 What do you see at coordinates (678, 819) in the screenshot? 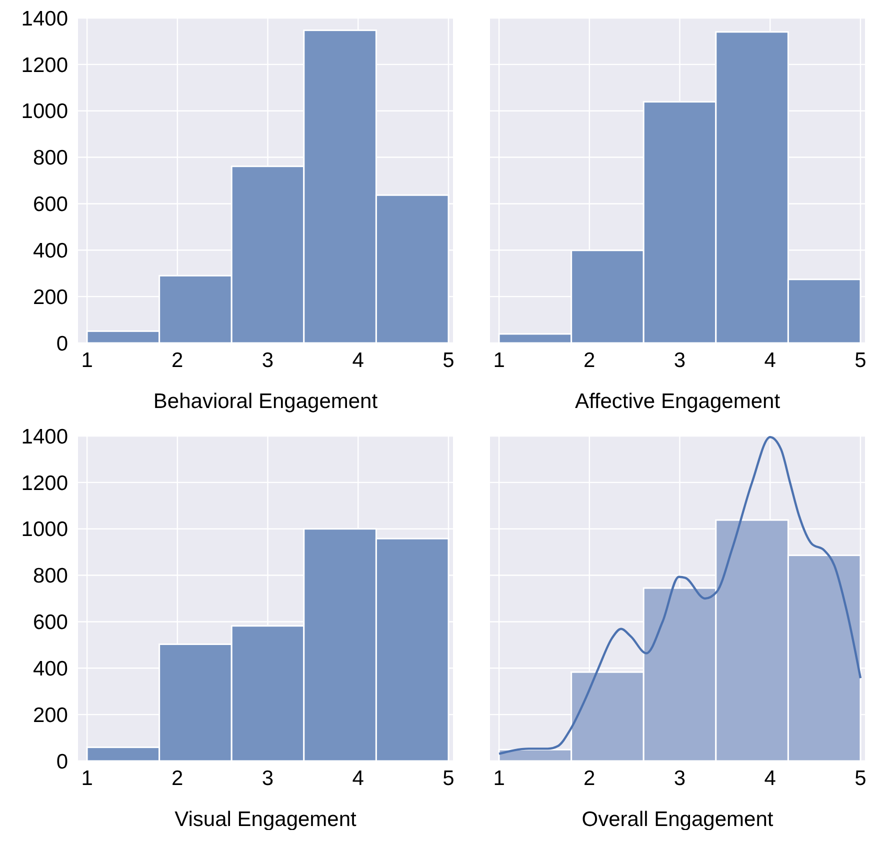
I see `x-axis-title: Overall Engagement` at bounding box center [678, 819].